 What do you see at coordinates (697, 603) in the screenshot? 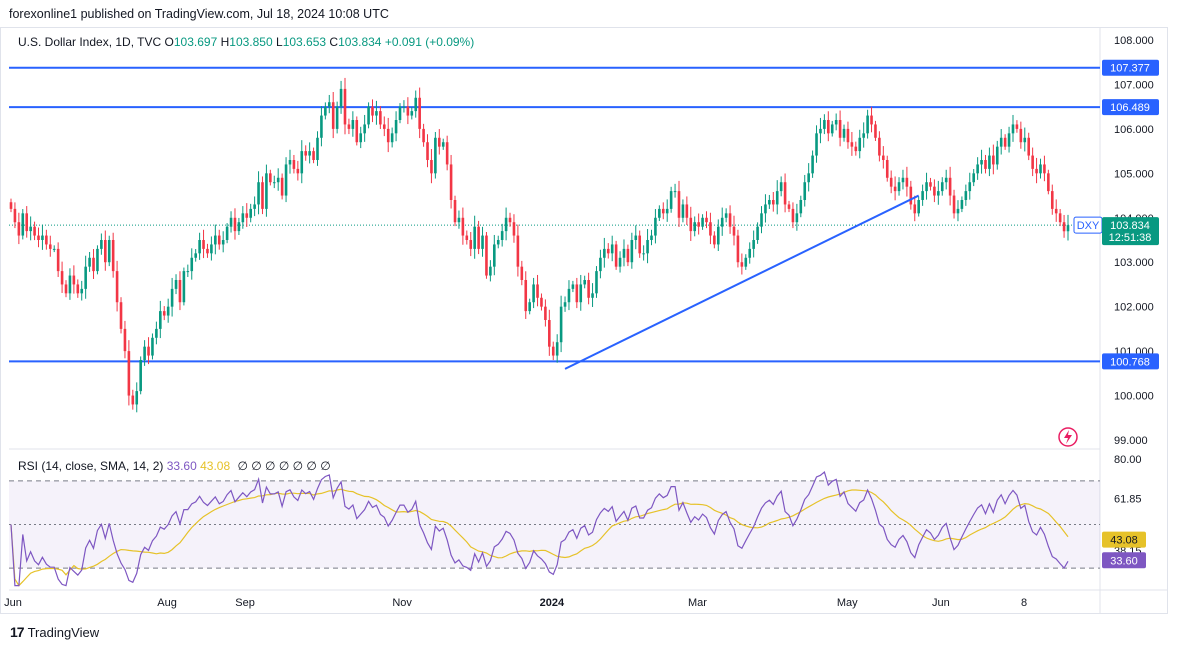
I see `time-tick-label: Mar` at bounding box center [697, 603].